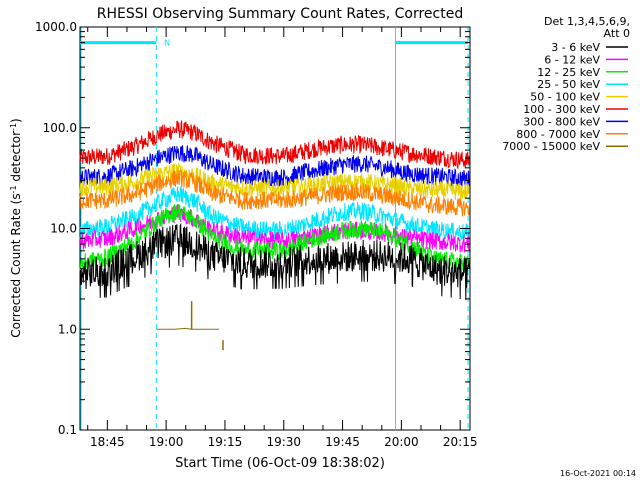 This screenshot has height=480, width=640. What do you see at coordinates (67, 430) in the screenshot?
I see `y-tick-label: 0.1` at bounding box center [67, 430].